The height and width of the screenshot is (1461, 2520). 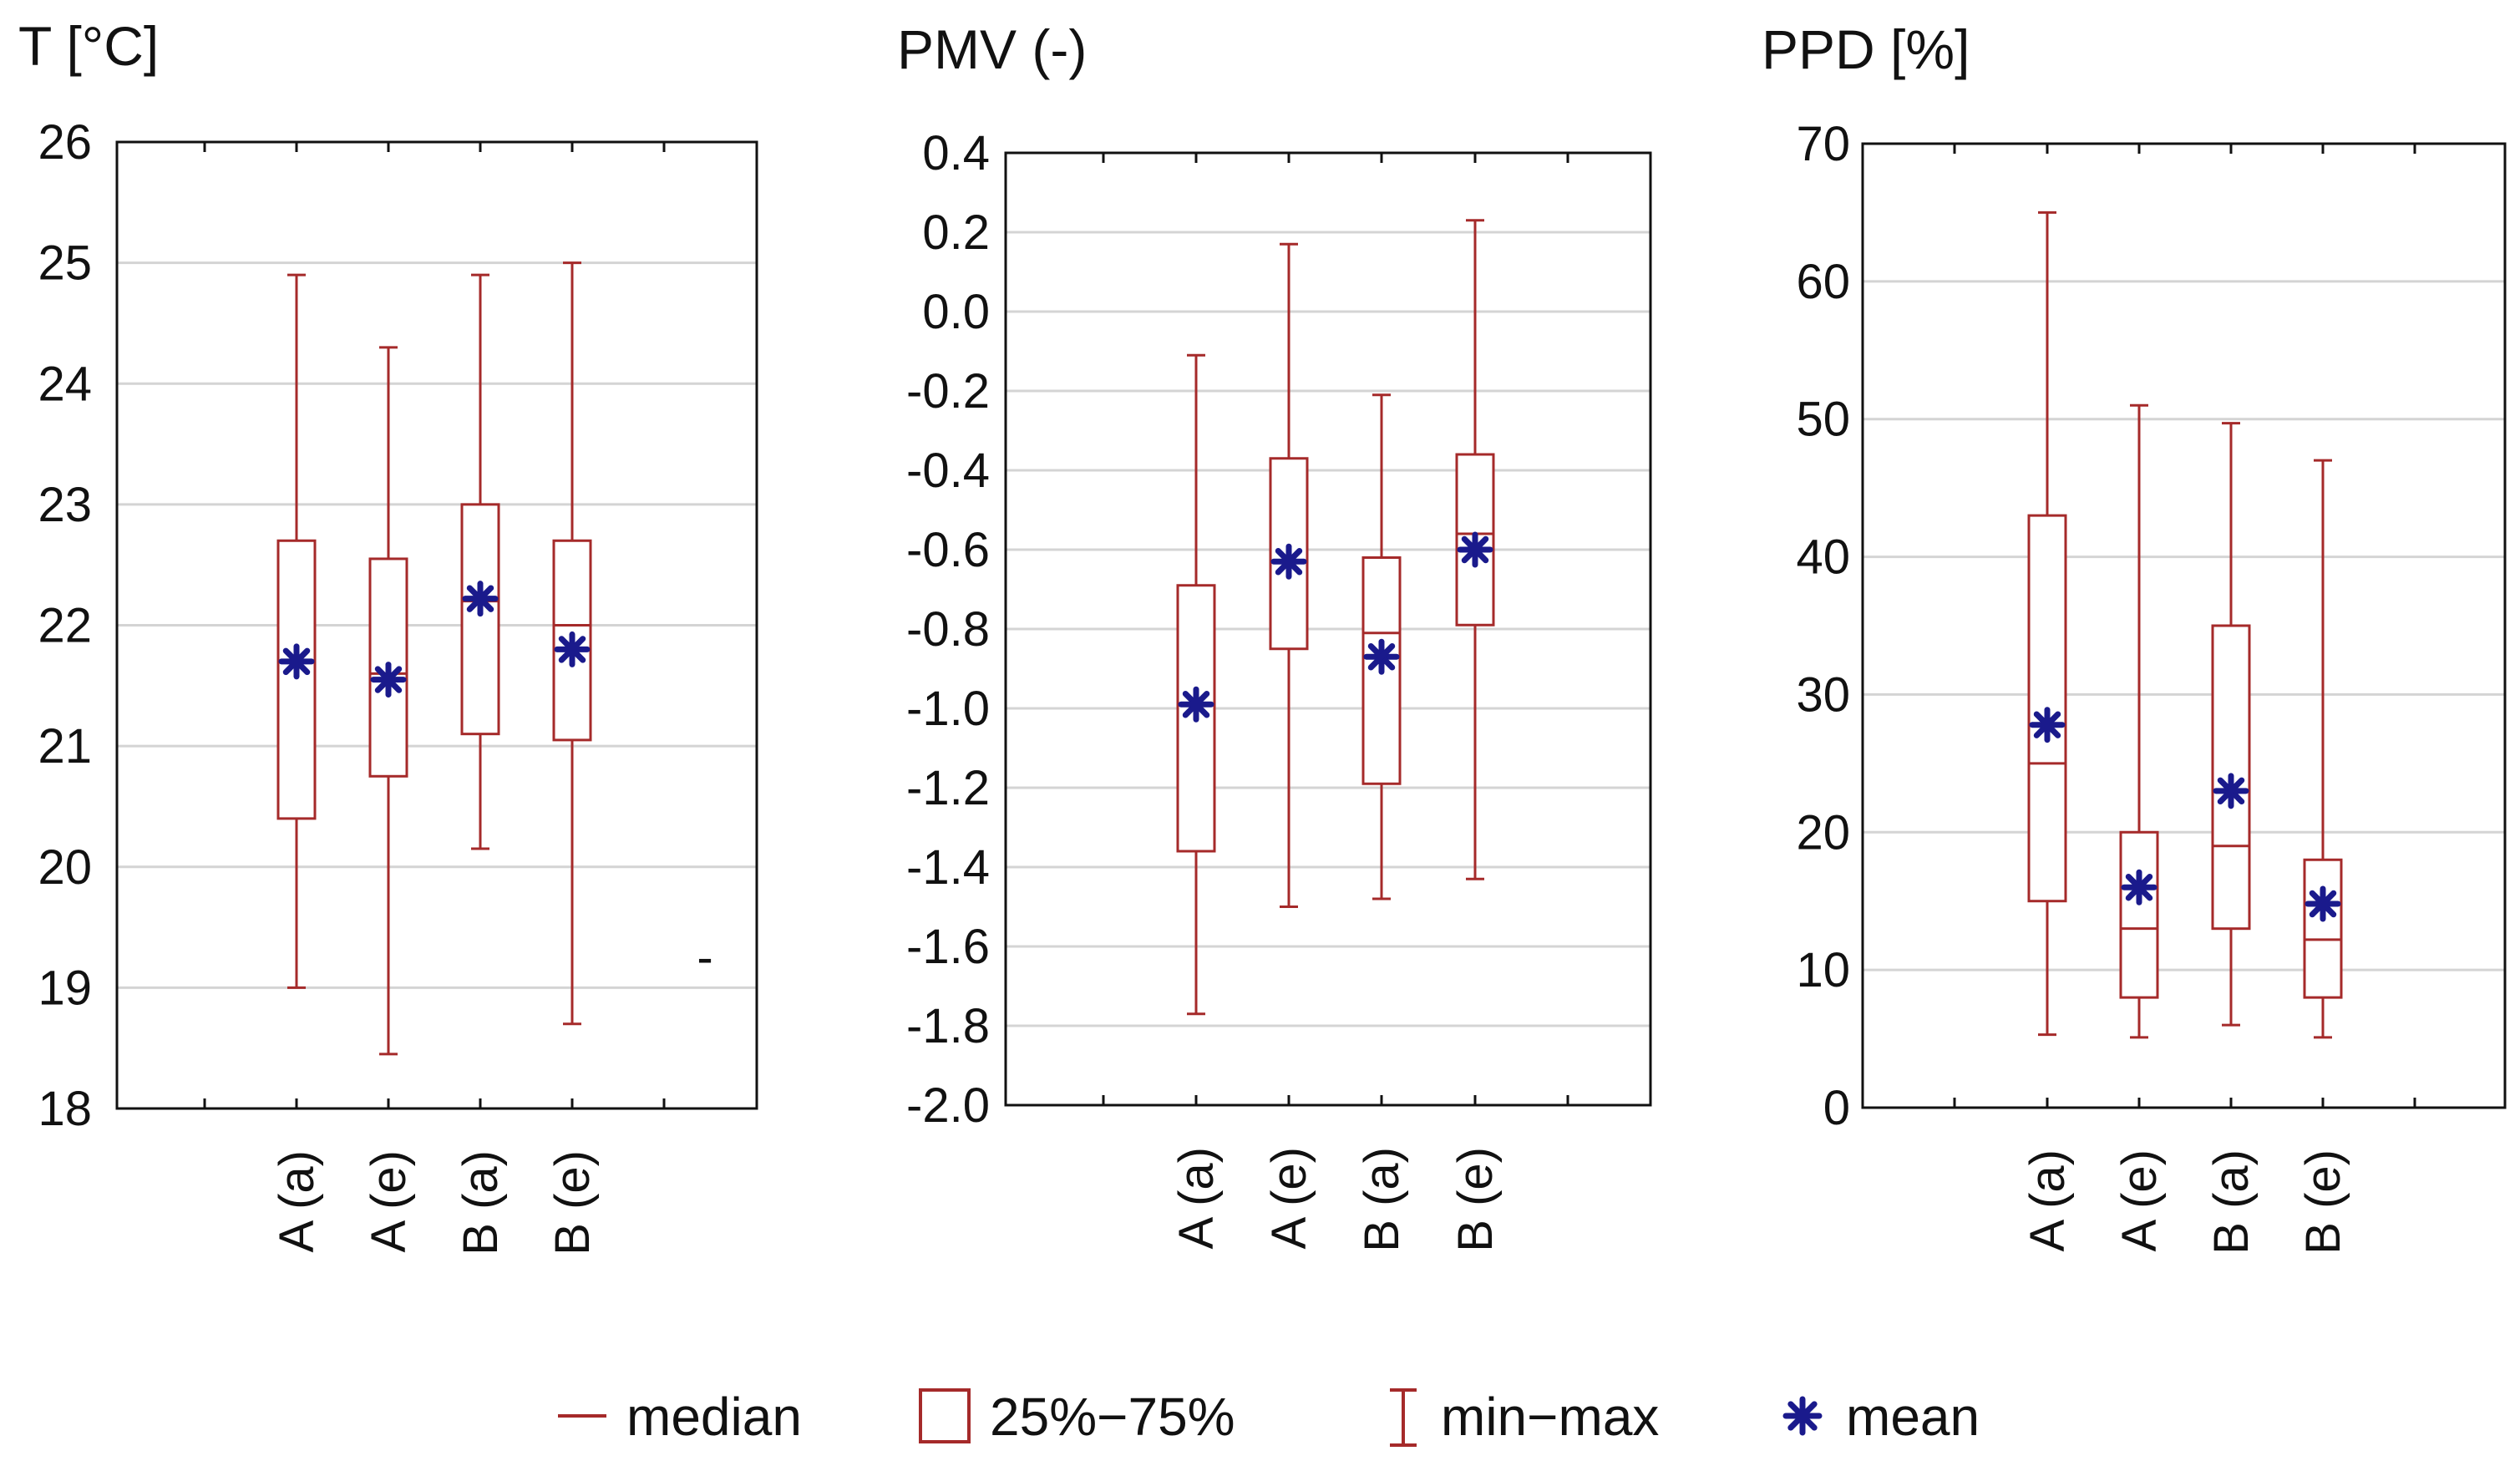 I want to click on legend-whisker-label: min−max, so click(x=1550, y=1417).